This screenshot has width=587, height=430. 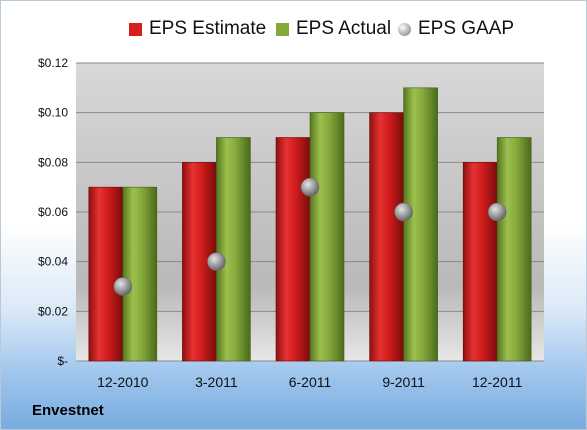 What do you see at coordinates (53, 212) in the screenshot?
I see `y-tick-label: $0.06` at bounding box center [53, 212].